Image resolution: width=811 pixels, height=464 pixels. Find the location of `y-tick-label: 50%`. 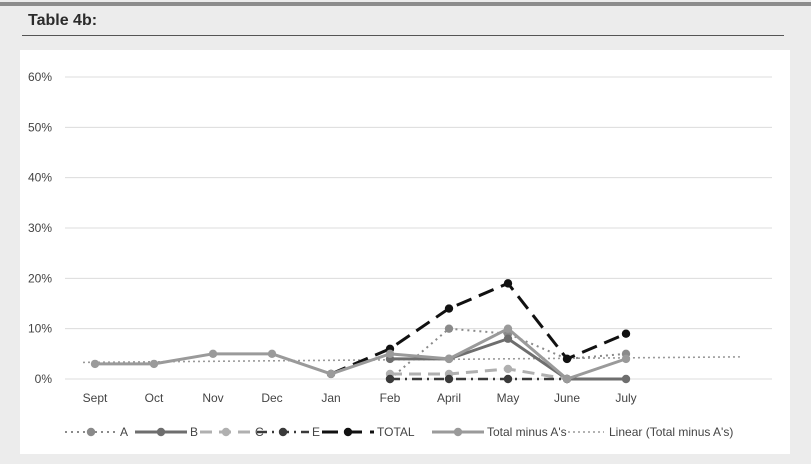

y-tick-label: 50% is located at coordinates (40, 127).